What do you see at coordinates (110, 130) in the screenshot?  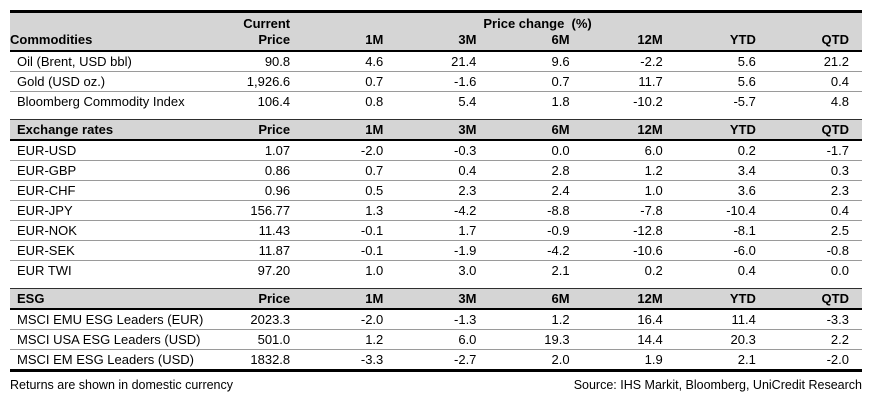 I see `section-title-exchange-rates: Exchange rates` at bounding box center [110, 130].